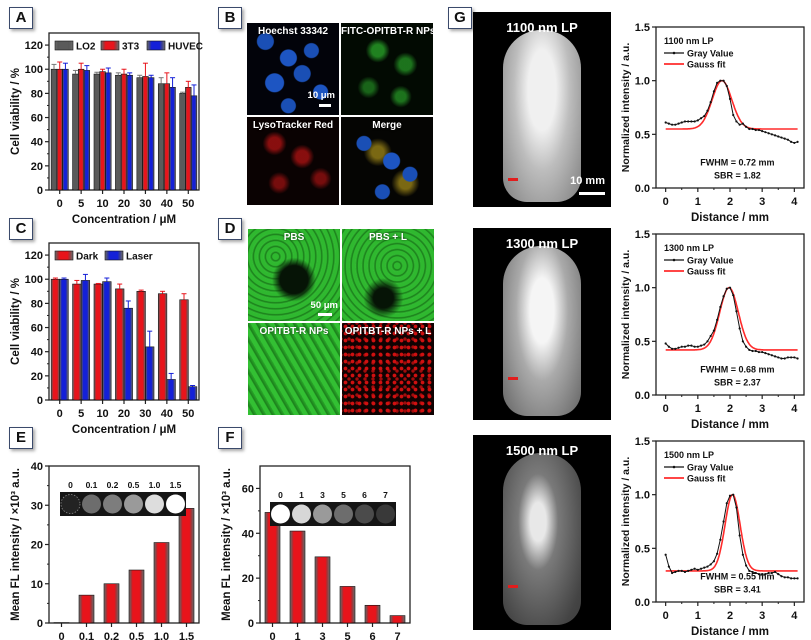  I want to click on micrograph-nps-laser: OPITBT-R NPs + L, so click(388, 369).